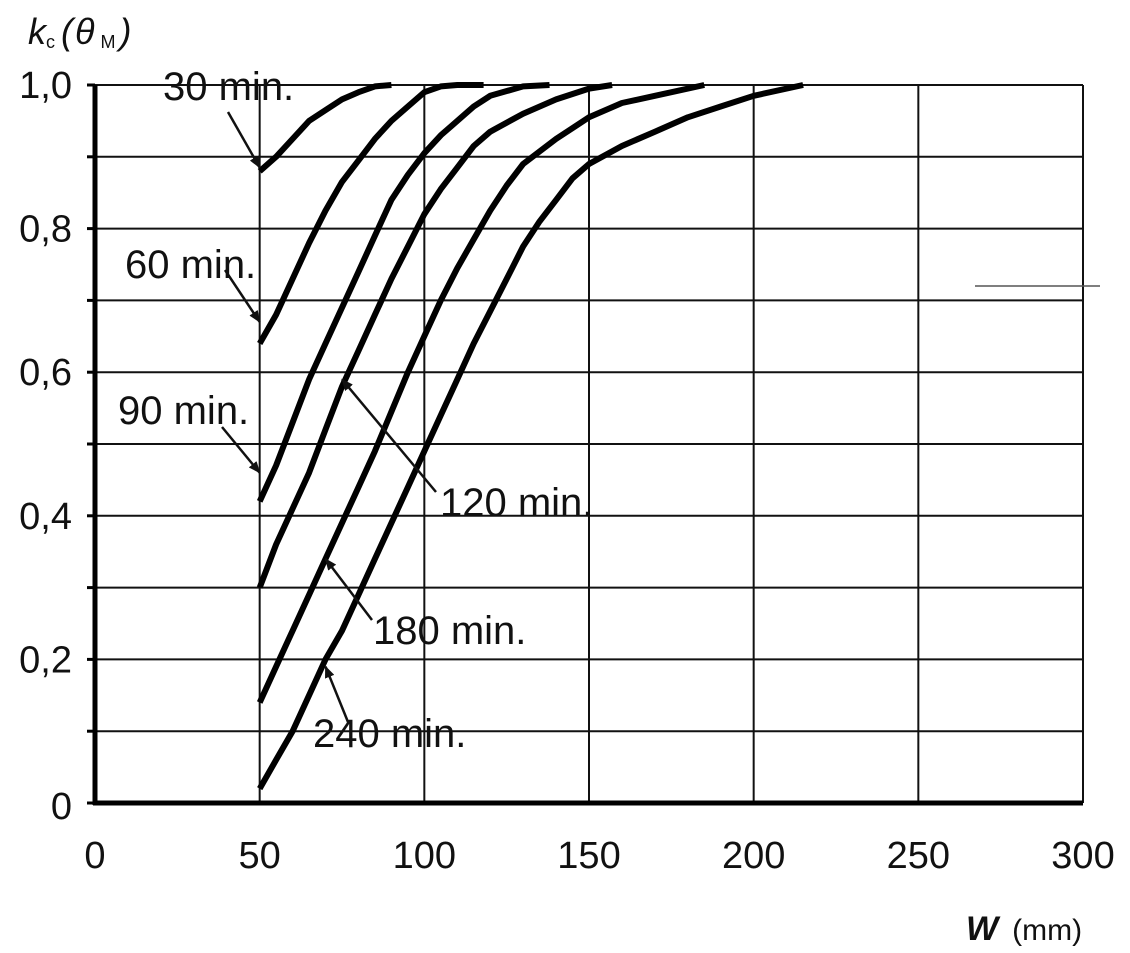 This screenshot has width=1130, height=953. I want to click on series-line-90-min, so click(403, 292).